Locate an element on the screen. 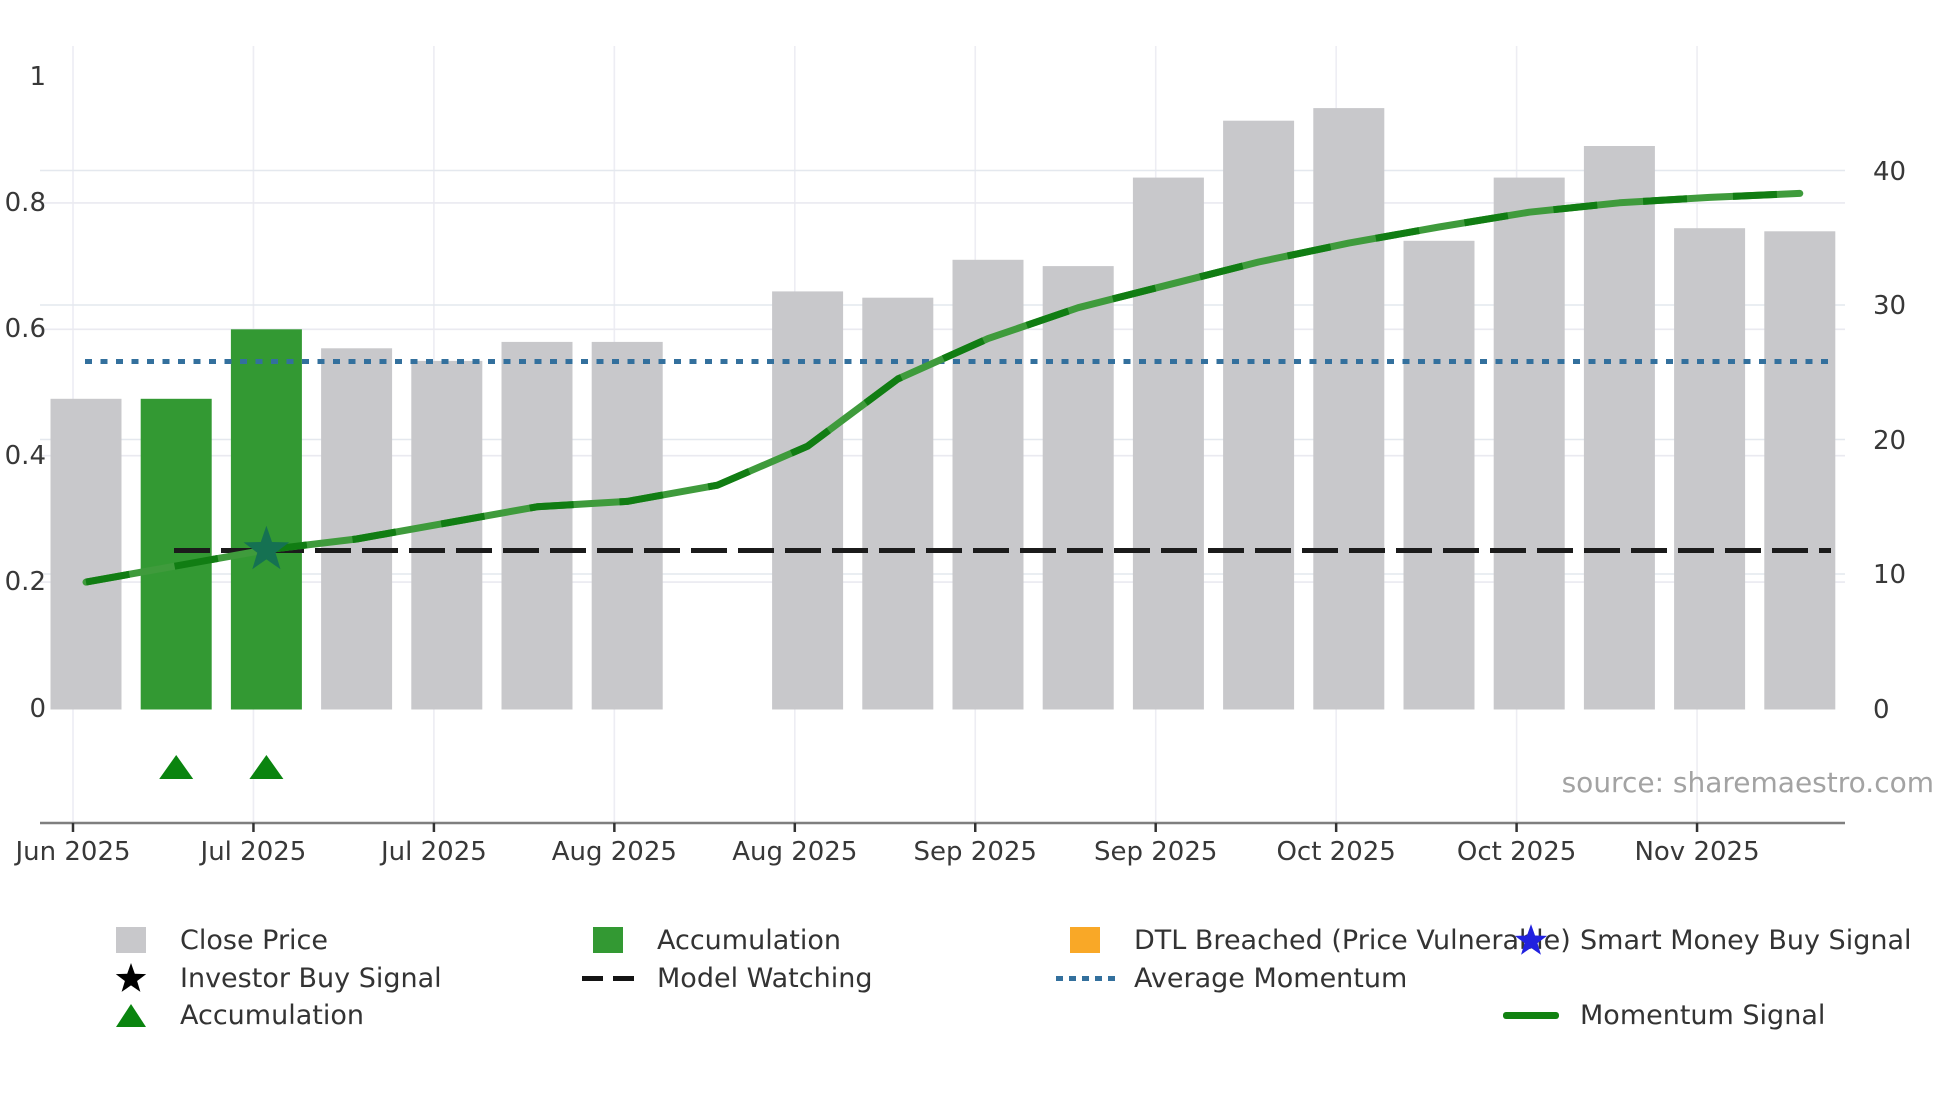 This screenshot has height=1102, width=1960. left-axis-tick-label: 0.4 is located at coordinates (25, 455).